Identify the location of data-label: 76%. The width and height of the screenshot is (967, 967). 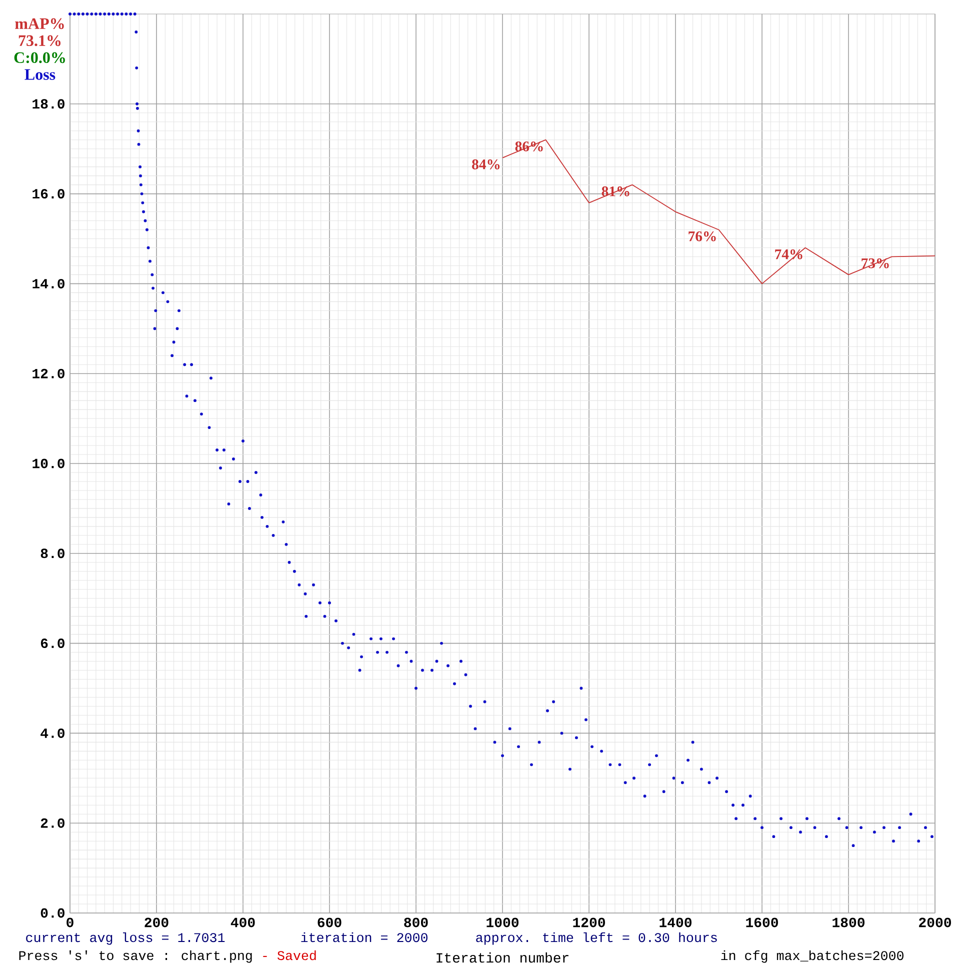
(702, 236).